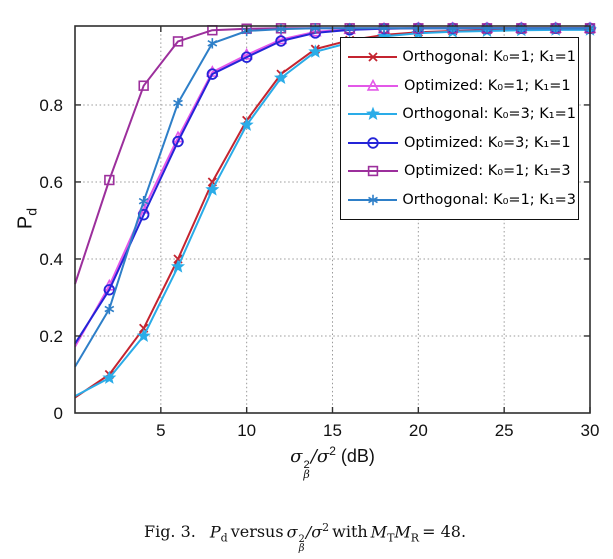 The image size is (613, 559). What do you see at coordinates (332, 451) in the screenshot?
I see `xlabel-superscript-2: 2` at bounding box center [332, 451].